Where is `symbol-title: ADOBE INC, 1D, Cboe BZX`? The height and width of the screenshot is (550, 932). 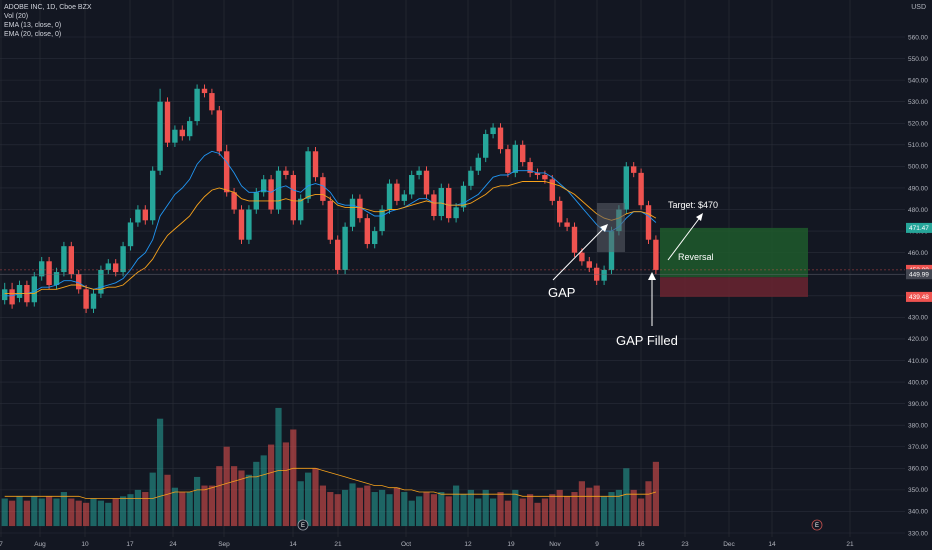 symbol-title: ADOBE INC, 1D, Cboe BZX is located at coordinates (48, 7).